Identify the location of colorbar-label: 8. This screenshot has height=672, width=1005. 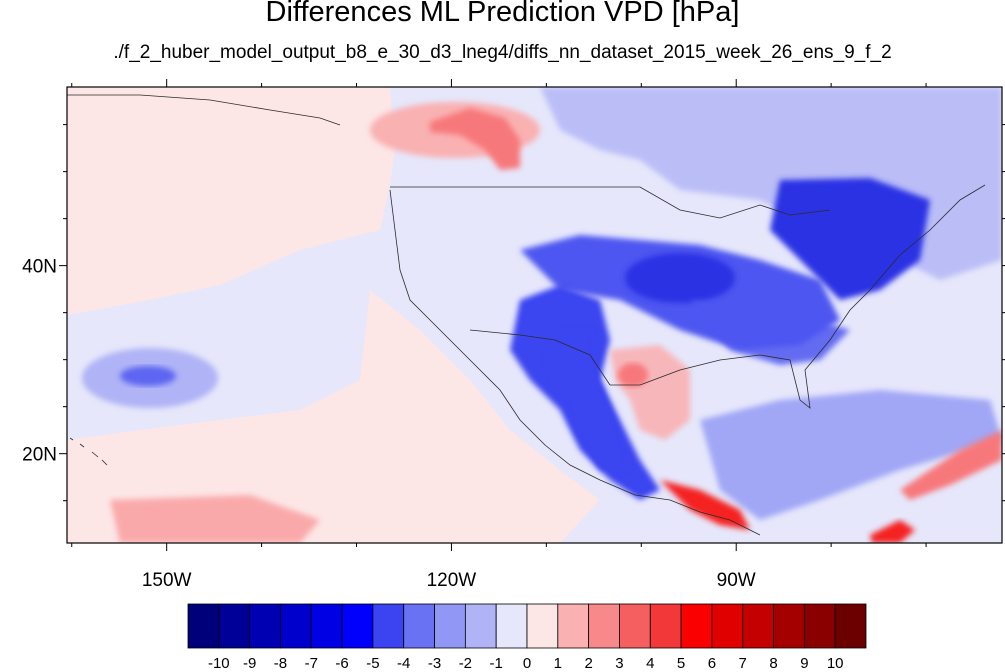
(773, 663).